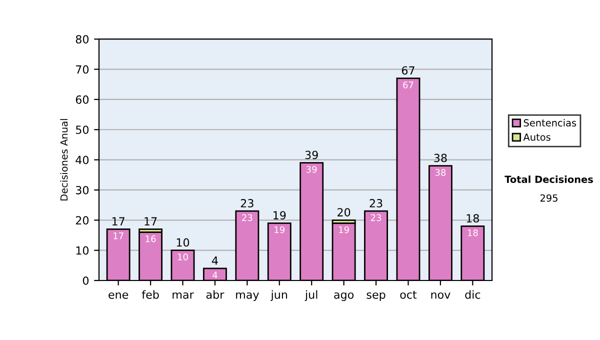 Image resolution: width=600 pixels, height=340 pixels. I want to click on x-tick-label: sep, so click(376, 296).